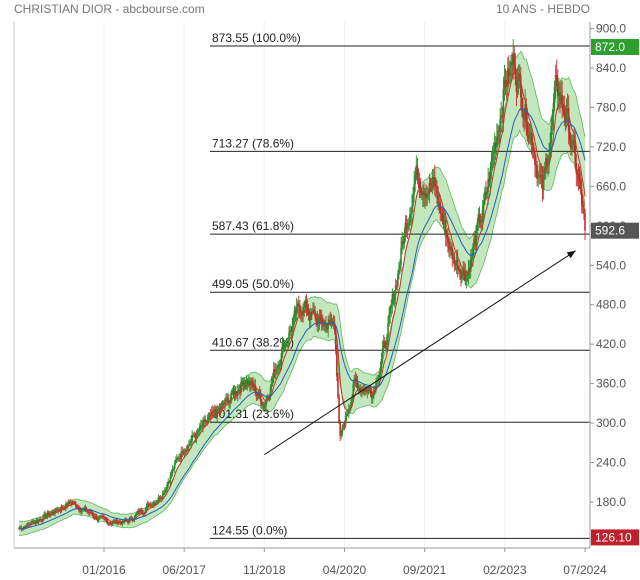  Describe the element at coordinates (615, 46) in the screenshot. I see `price-tag-high` at that location.